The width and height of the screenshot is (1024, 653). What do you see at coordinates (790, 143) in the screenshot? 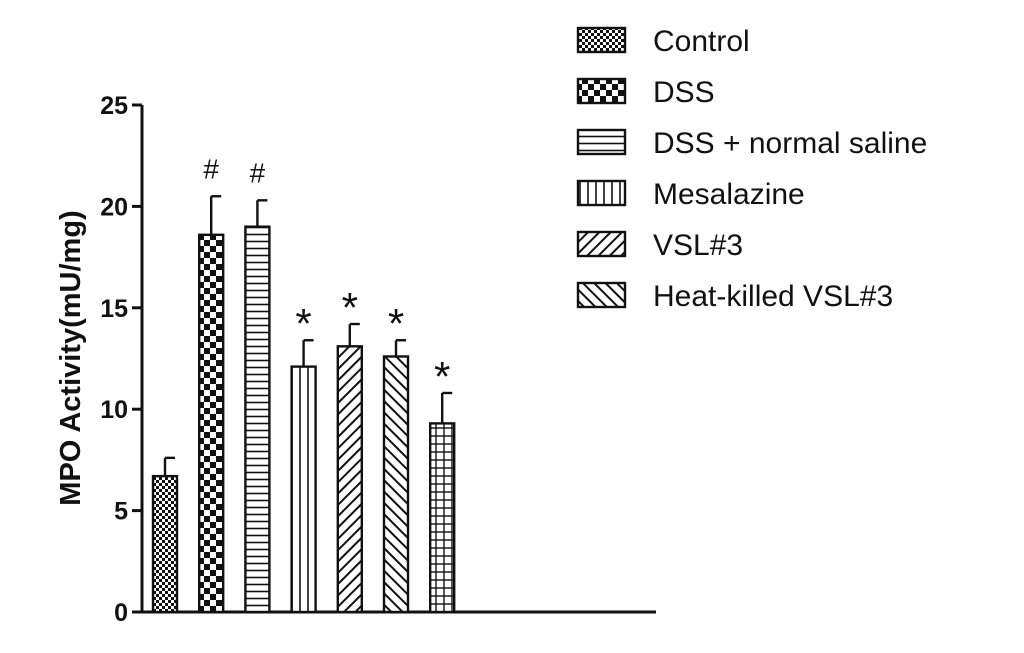
I see `legend-label: DSS + normal saline` at bounding box center [790, 143].